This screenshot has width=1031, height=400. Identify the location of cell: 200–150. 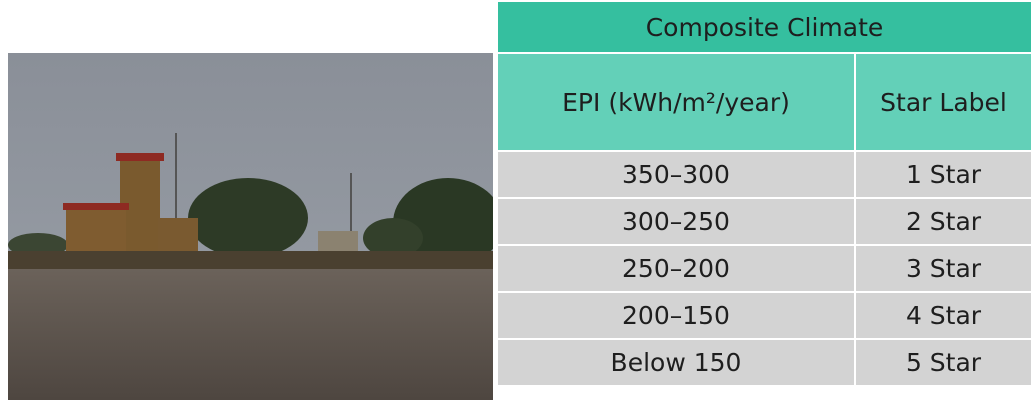
(676, 315).